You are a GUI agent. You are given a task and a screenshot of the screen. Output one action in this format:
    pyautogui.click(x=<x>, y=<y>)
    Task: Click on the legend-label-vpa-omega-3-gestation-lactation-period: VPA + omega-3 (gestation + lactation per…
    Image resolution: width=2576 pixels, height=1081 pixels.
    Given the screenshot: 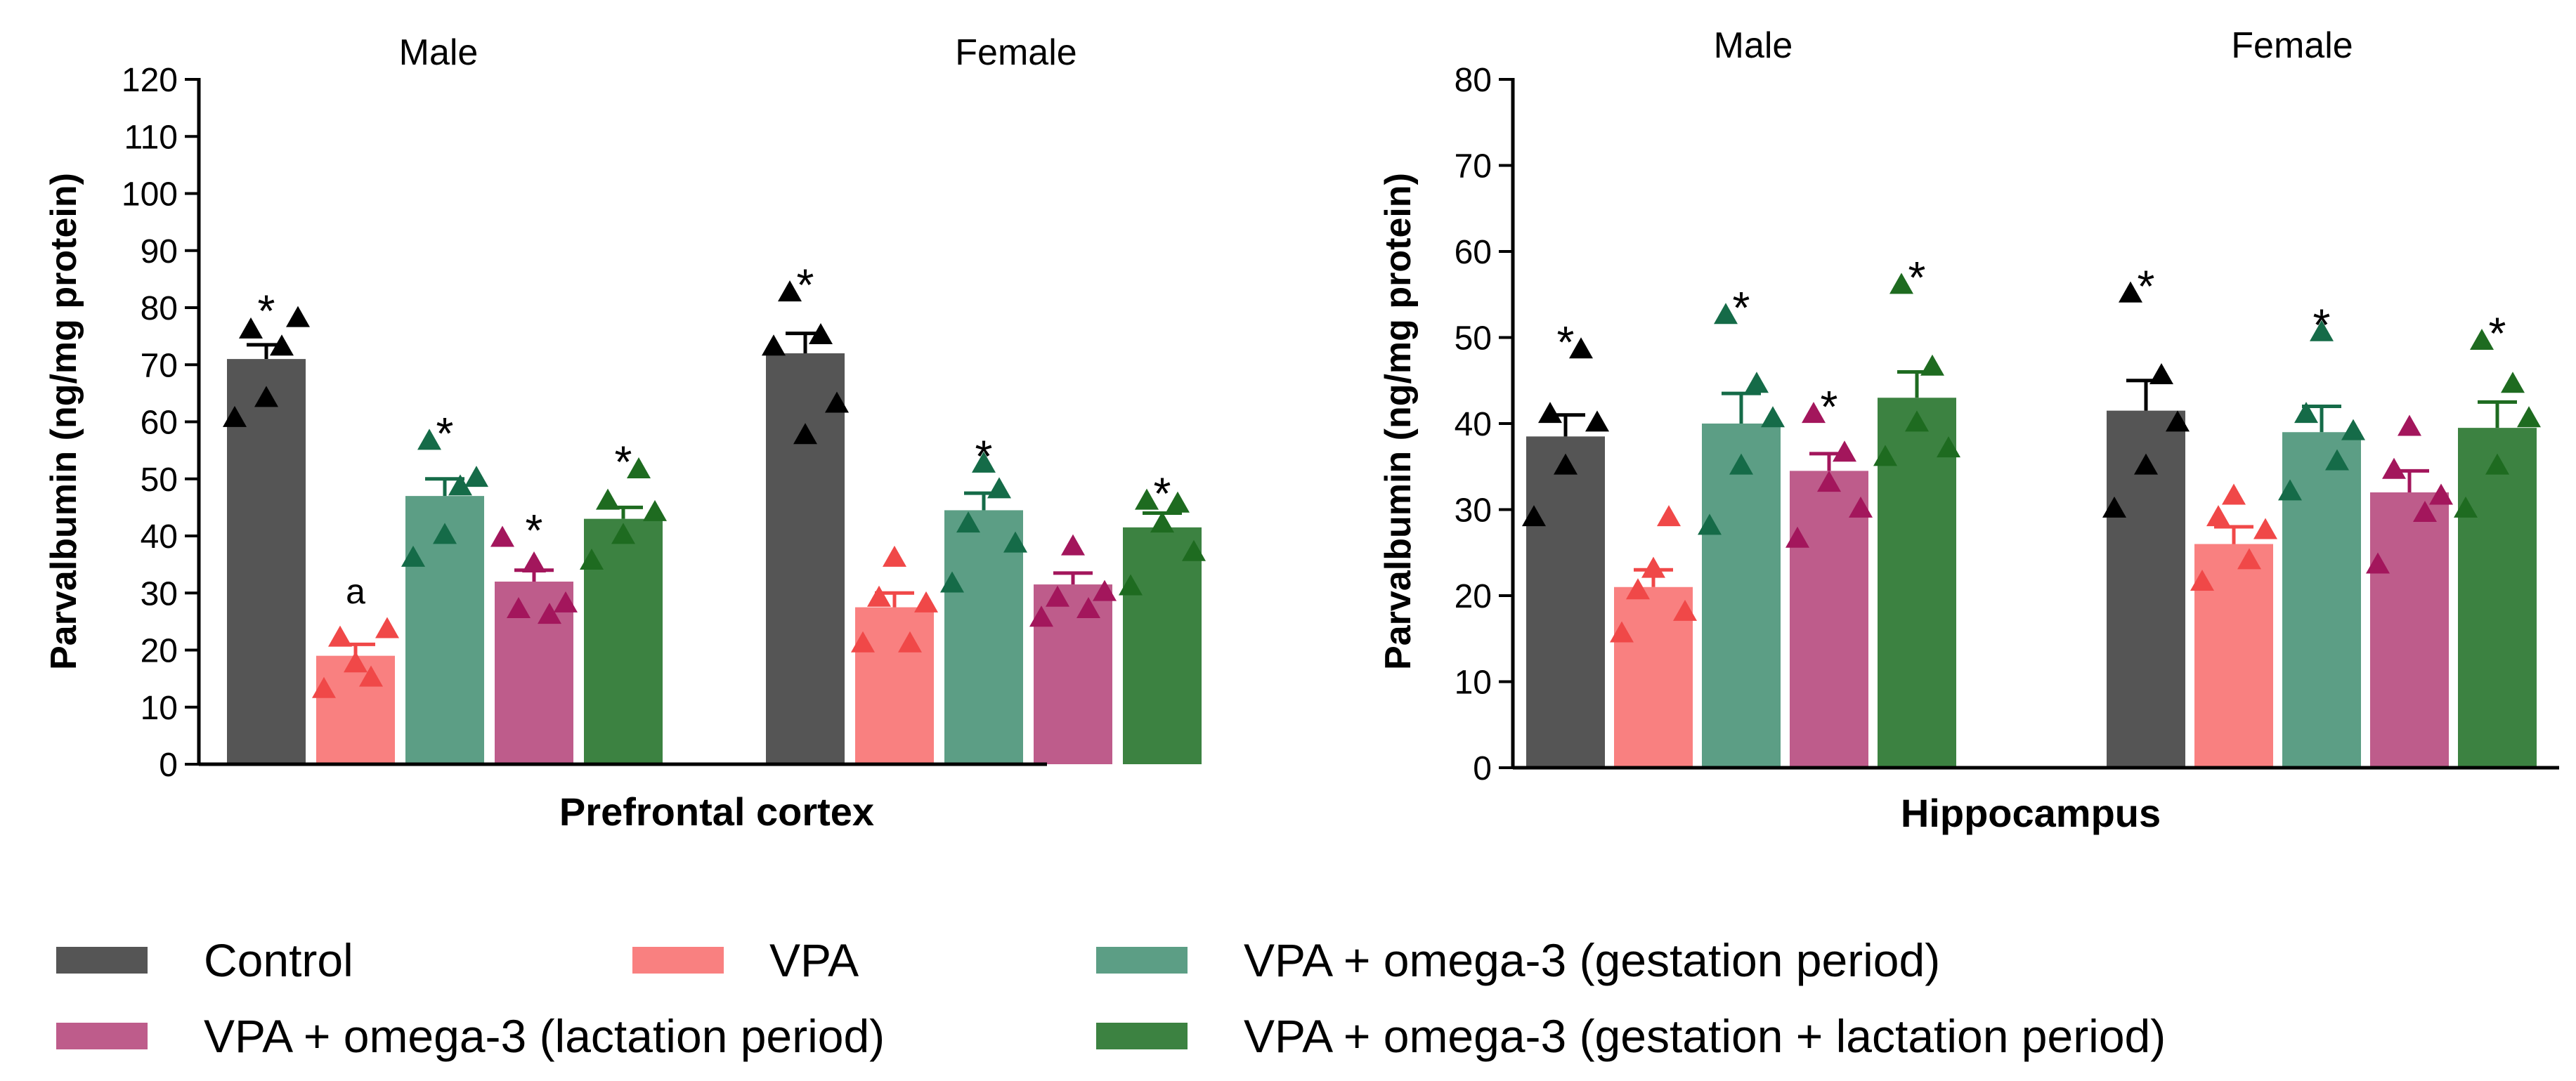 What is the action you would take?
    pyautogui.click(x=1705, y=1036)
    